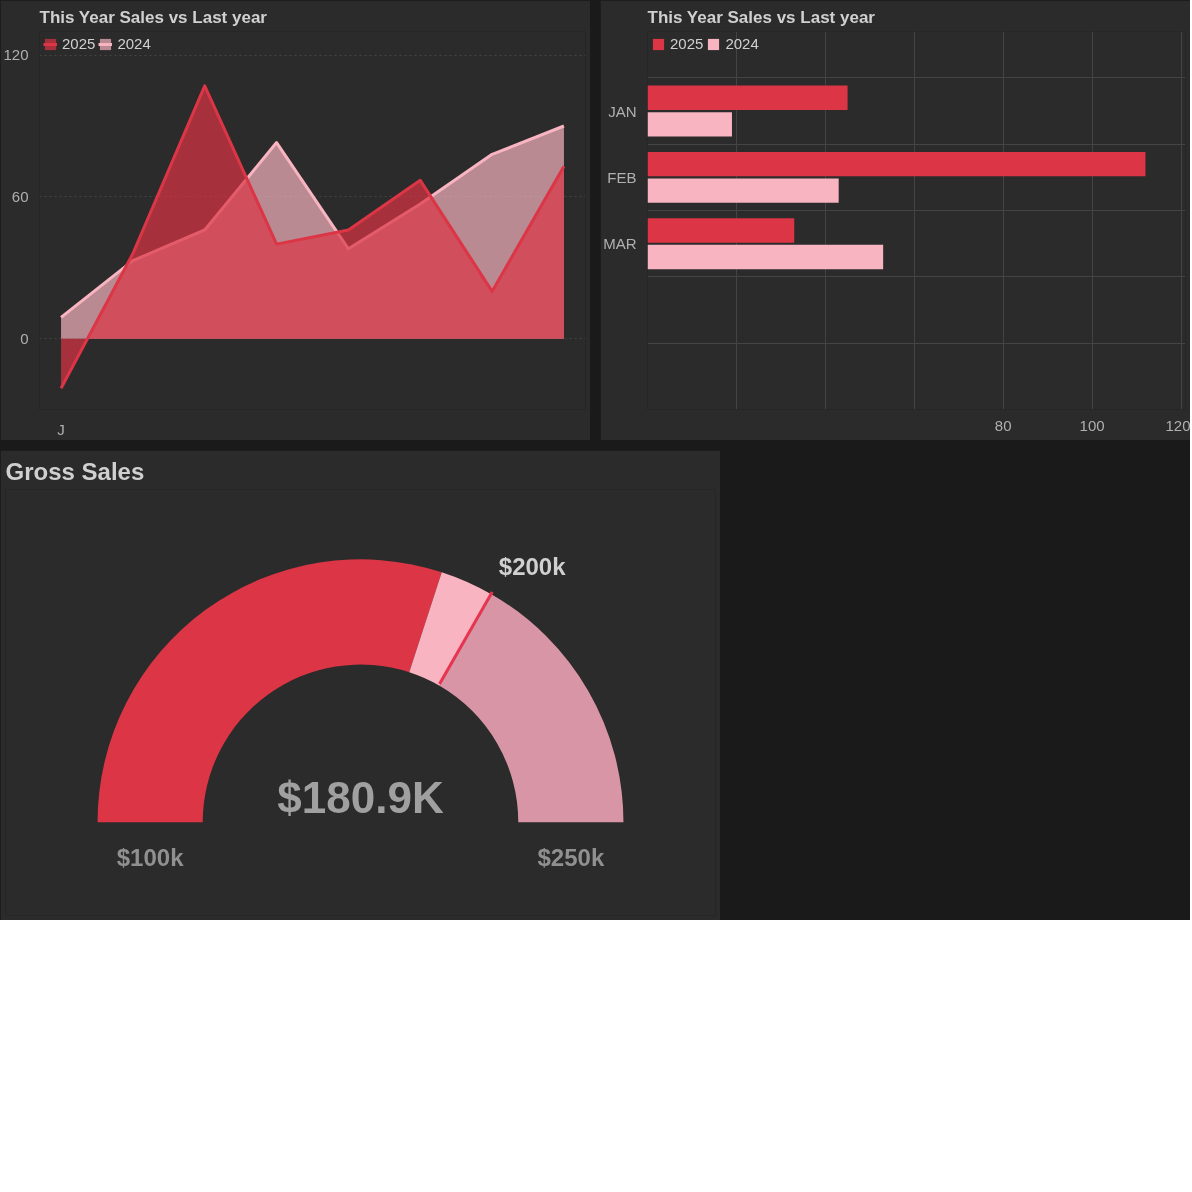 This screenshot has width=1192, height=1192. What do you see at coordinates (61, 429) in the screenshot?
I see `x-tick-label: J` at bounding box center [61, 429].